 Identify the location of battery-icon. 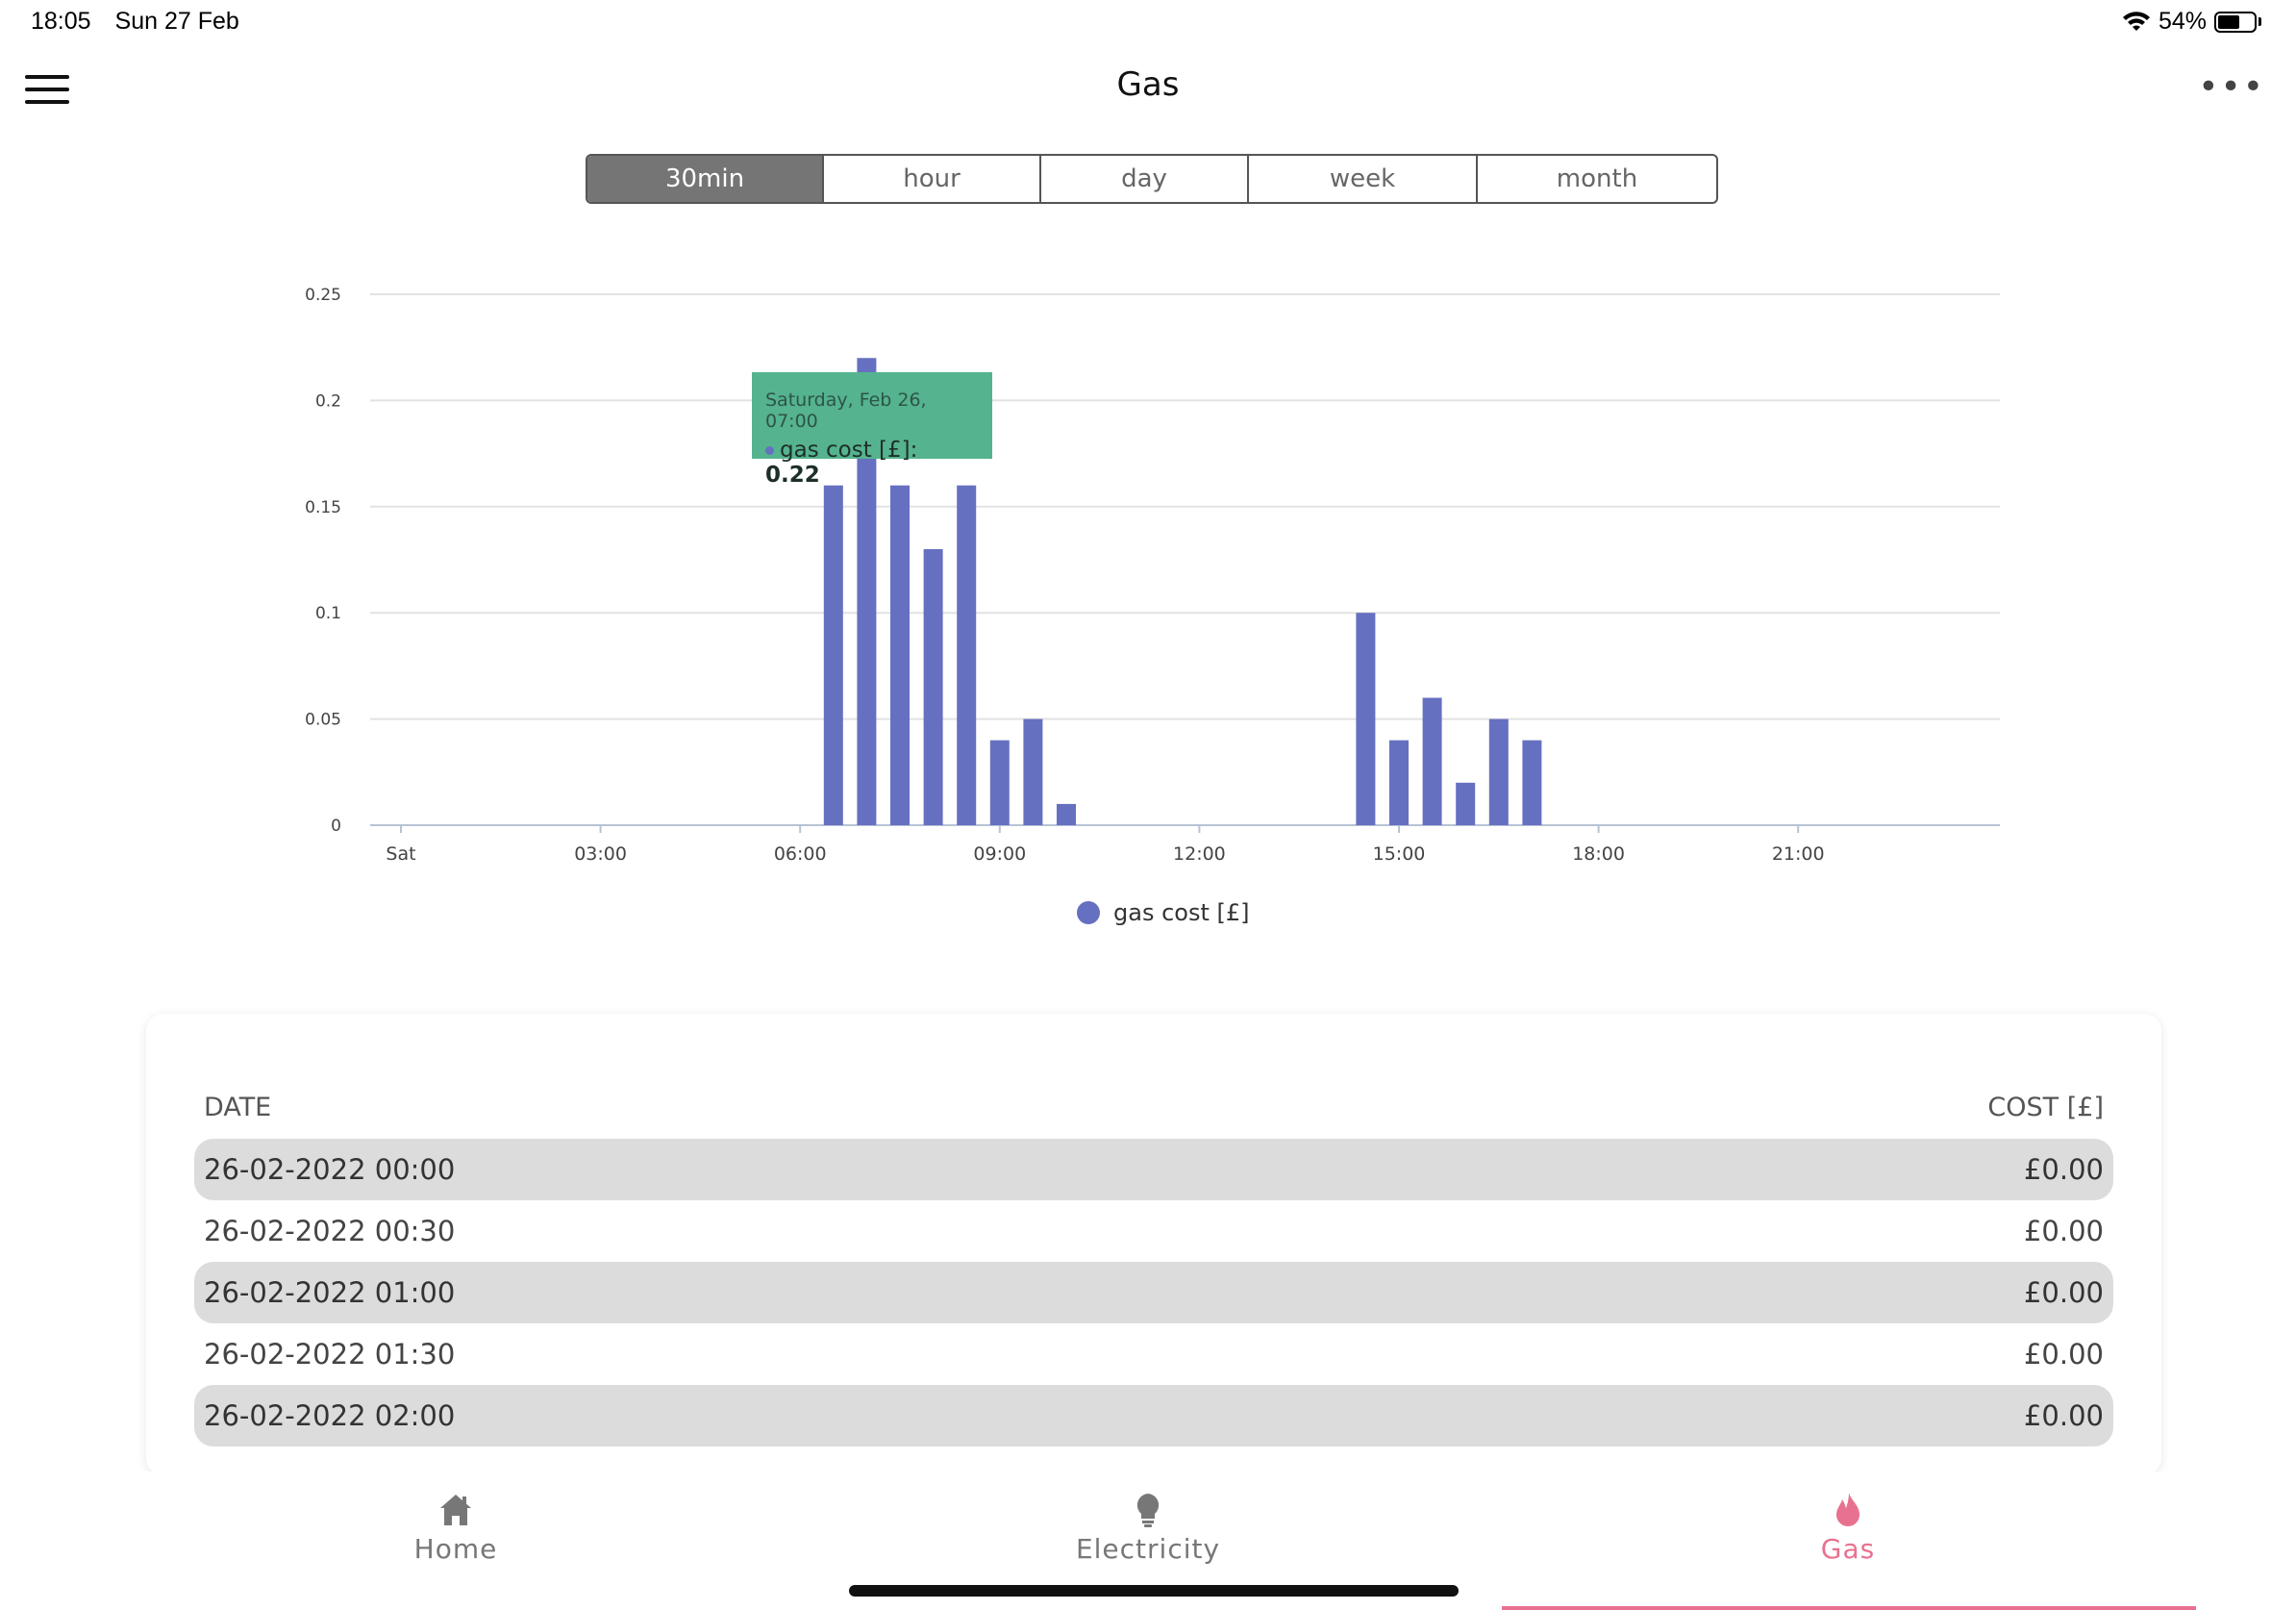
(2235, 22).